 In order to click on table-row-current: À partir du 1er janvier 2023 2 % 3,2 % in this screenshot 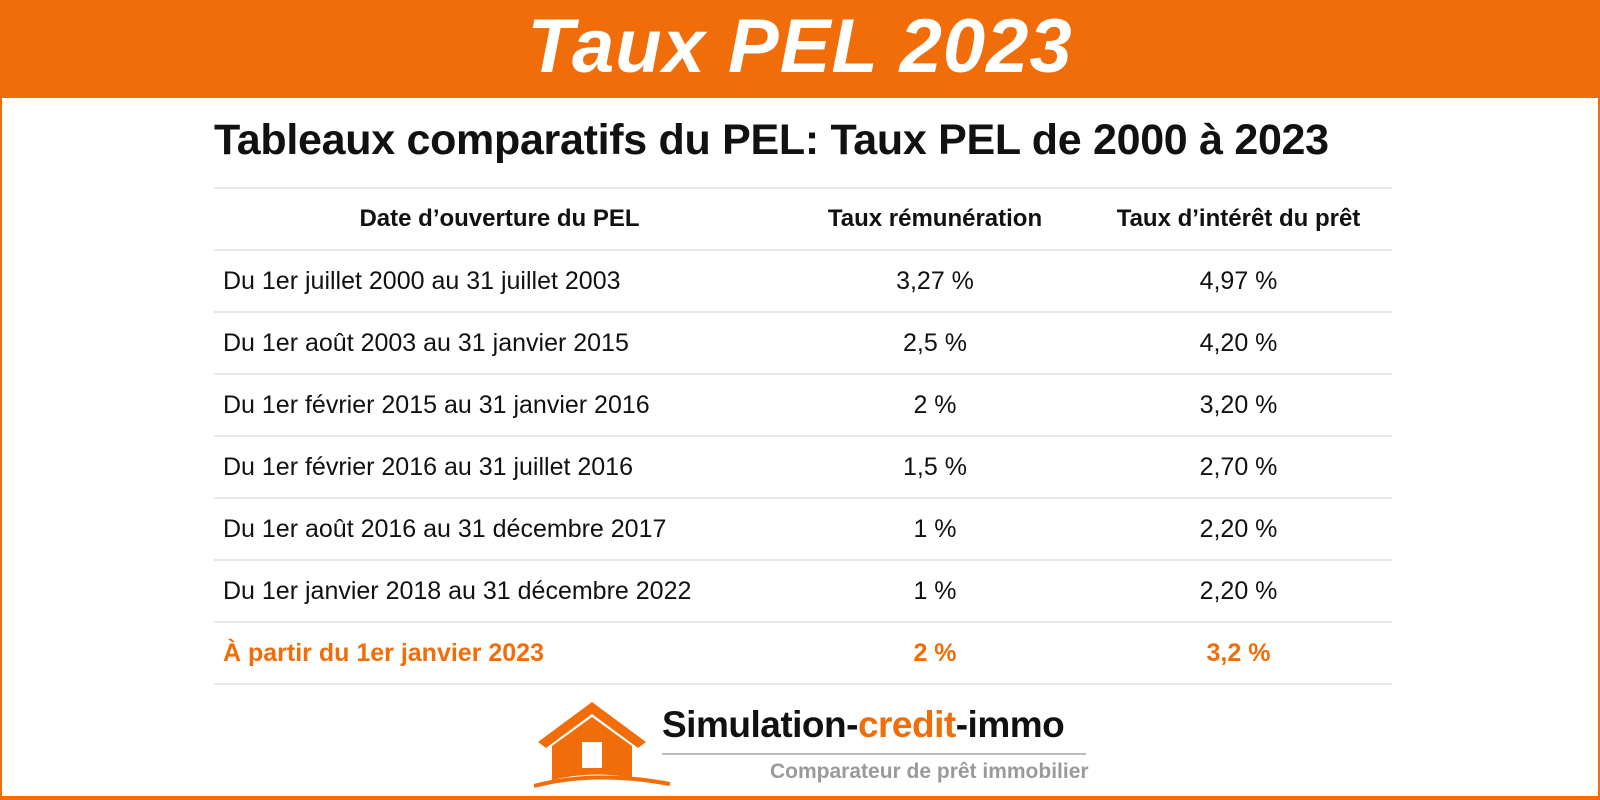, I will do `click(803, 653)`.